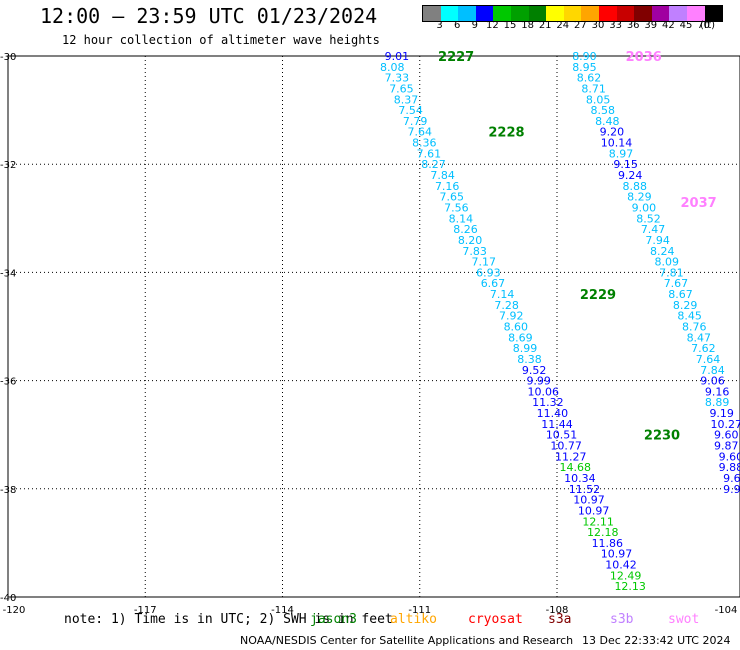 The height and width of the screenshot is (650, 740). What do you see at coordinates (397, 78) in the screenshot?
I see `swh-value-label: 7.33` at bounding box center [397, 78].